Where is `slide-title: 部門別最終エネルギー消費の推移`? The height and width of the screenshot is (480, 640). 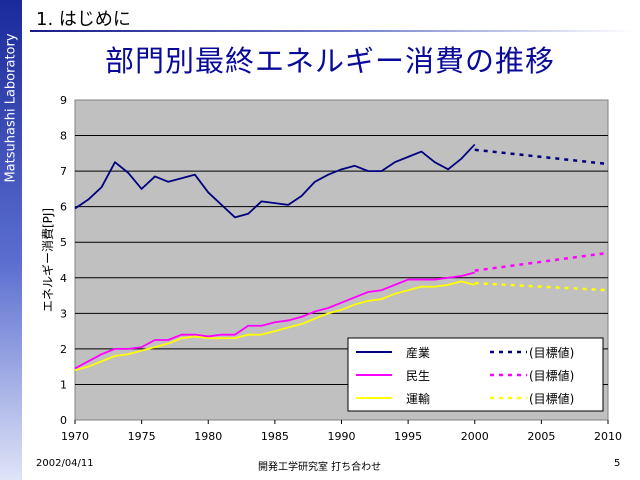 slide-title: 部門別最終エネルギー消費の推移 is located at coordinates (329, 61).